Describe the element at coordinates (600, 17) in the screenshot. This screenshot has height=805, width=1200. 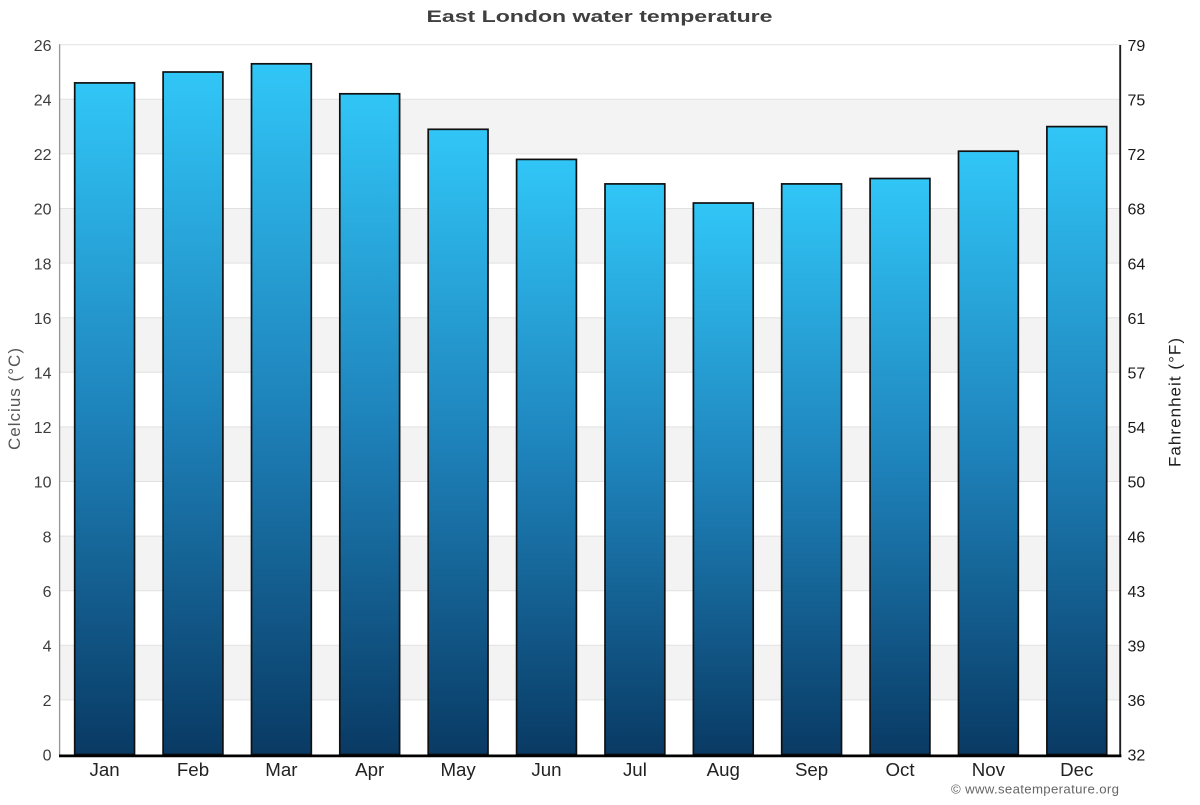
I see `svg-text: East London water temperature` at that location.